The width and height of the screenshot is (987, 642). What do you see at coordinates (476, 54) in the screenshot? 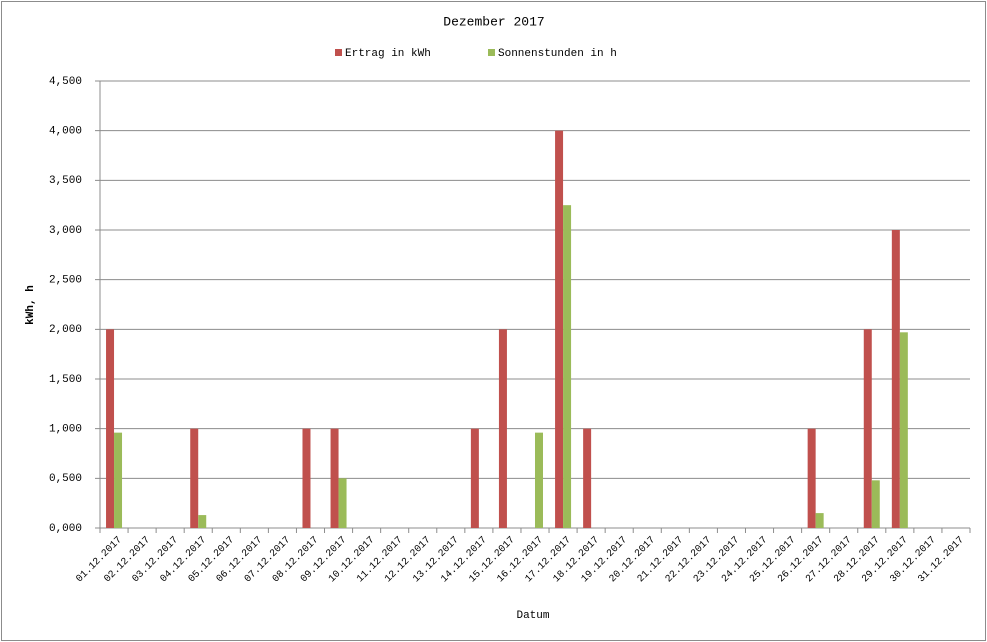
I see `legend: Ertrag in kWh Sonnenstunden in h` at bounding box center [476, 54].